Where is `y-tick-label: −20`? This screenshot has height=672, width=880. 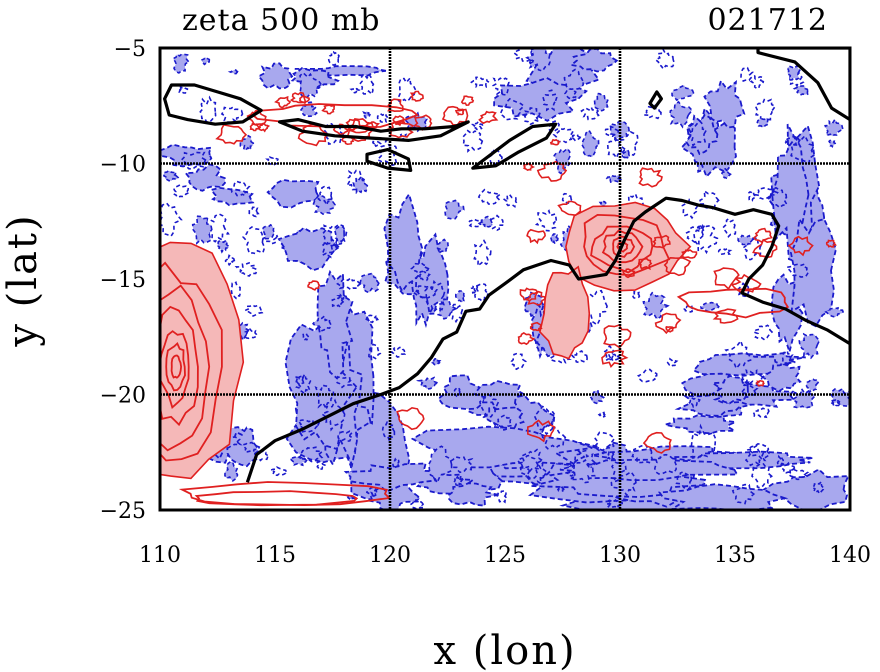 y-tick-label: −20 is located at coordinates (123, 396).